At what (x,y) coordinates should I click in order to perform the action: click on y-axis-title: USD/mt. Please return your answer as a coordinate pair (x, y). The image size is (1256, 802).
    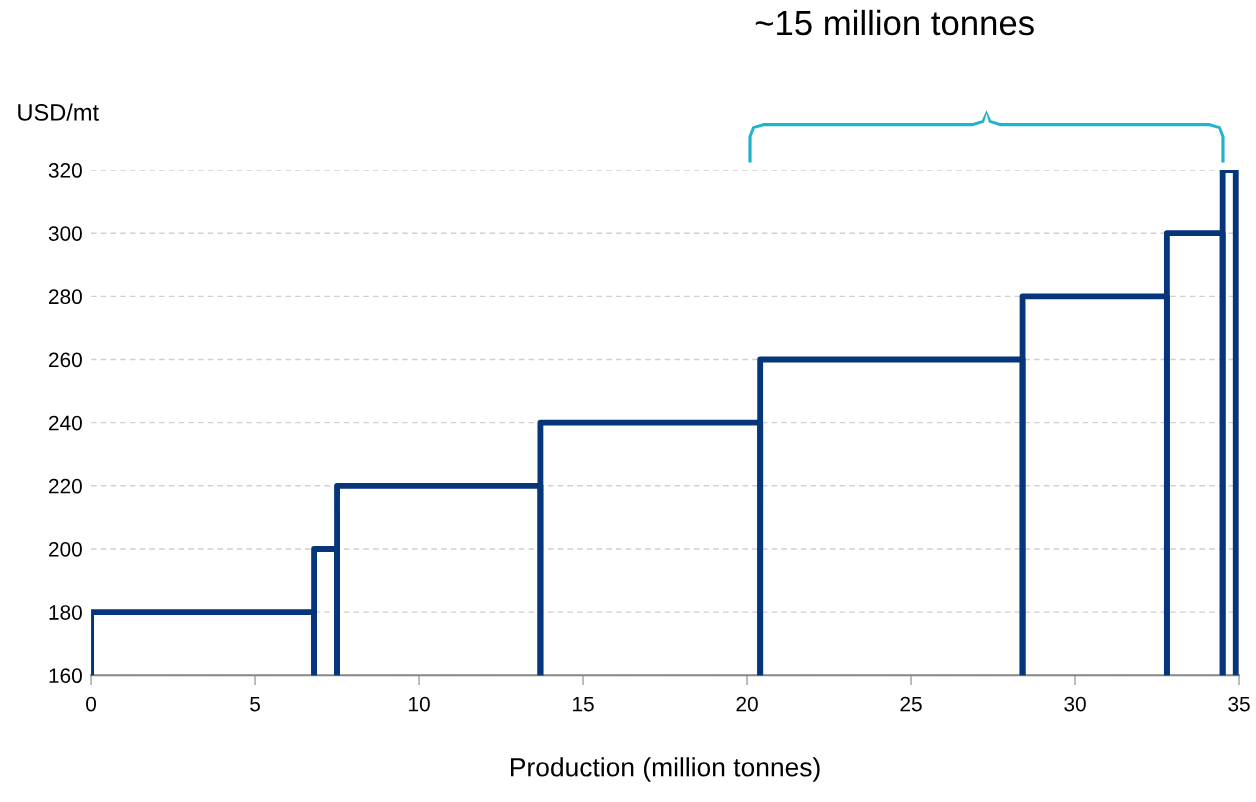
    Looking at the image, I should click on (58, 112).